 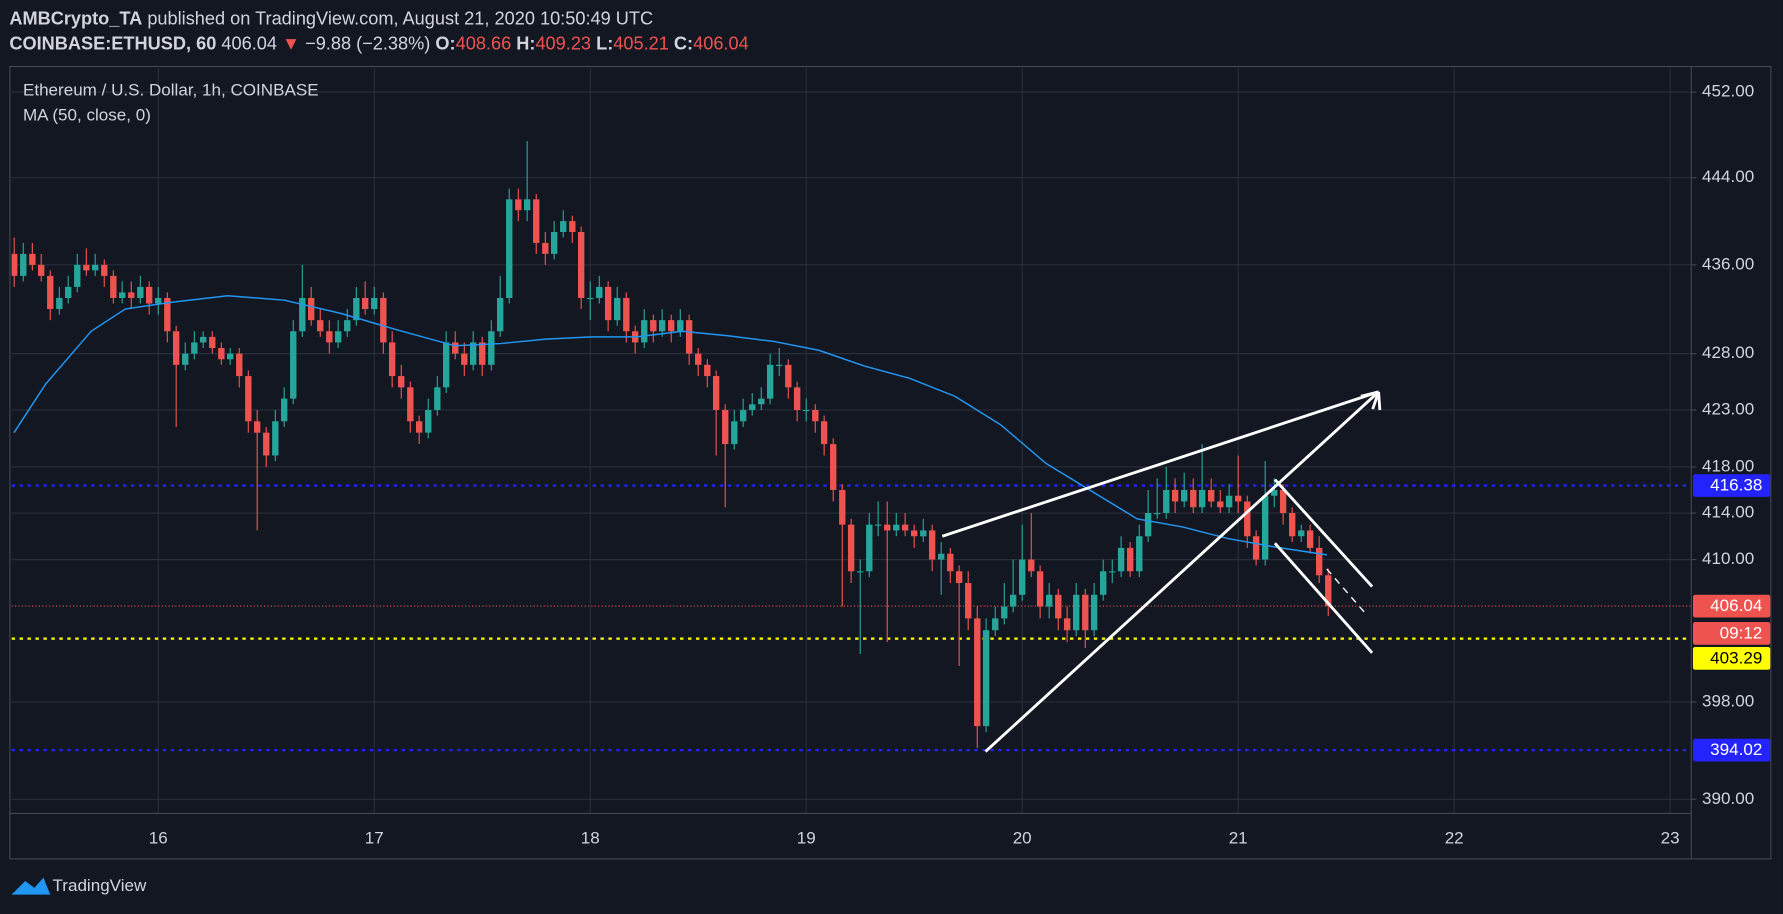 I want to click on x-tick-label: 23, so click(x=1670, y=837).